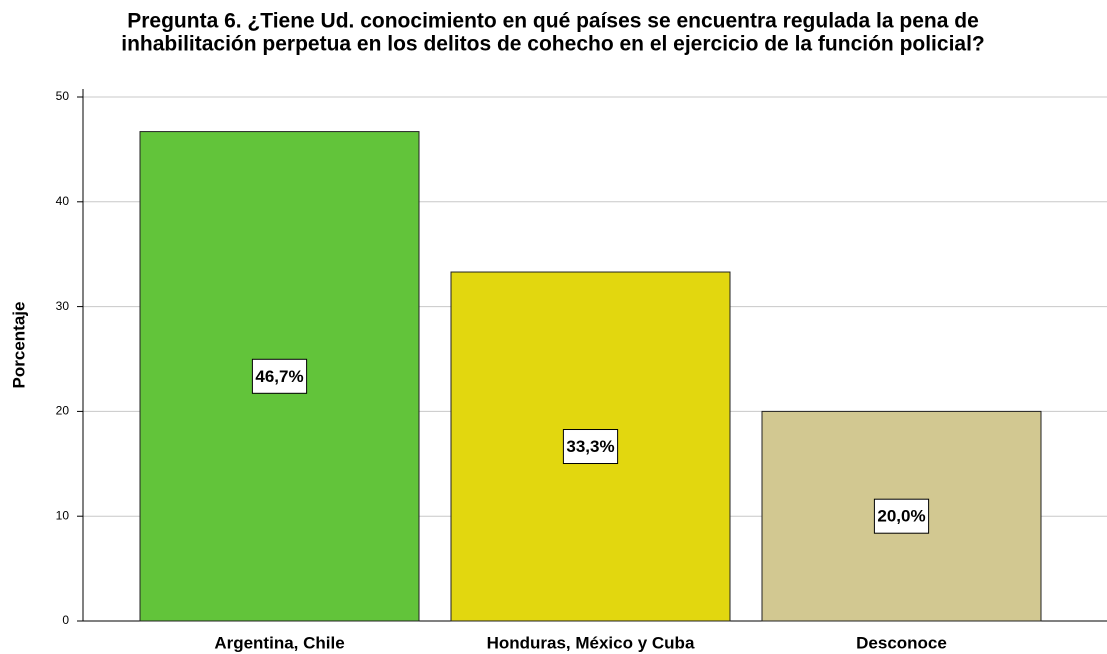  I want to click on y-tick-label: 50, so click(63, 96).